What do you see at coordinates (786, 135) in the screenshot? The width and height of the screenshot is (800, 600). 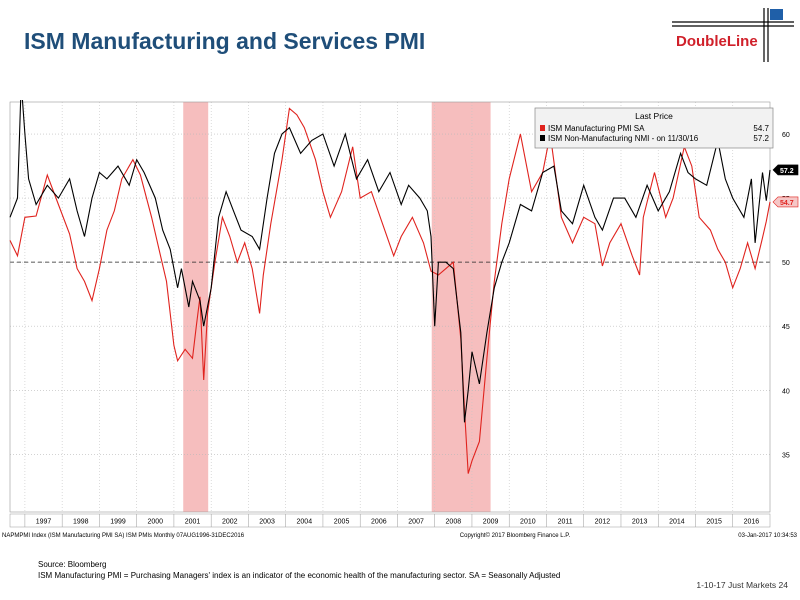 I see `y-tick-label: 60` at bounding box center [786, 135].